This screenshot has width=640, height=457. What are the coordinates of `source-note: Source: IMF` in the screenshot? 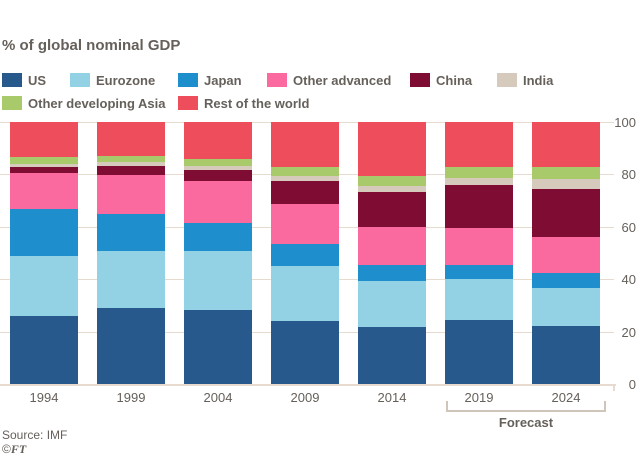 It's located at (35, 435).